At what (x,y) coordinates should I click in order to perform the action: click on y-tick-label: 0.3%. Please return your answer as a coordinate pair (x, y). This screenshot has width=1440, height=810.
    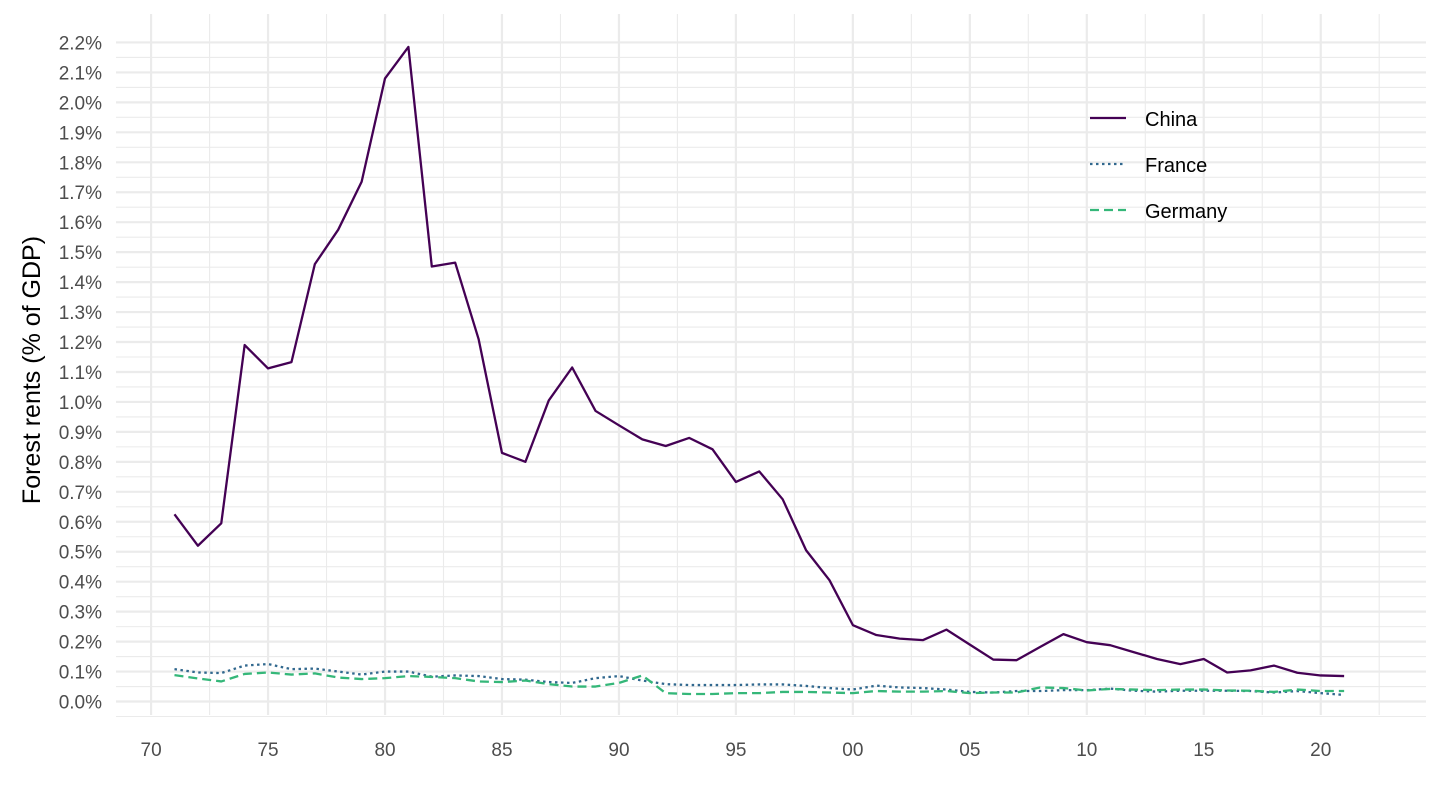
    Looking at the image, I should click on (80, 613).